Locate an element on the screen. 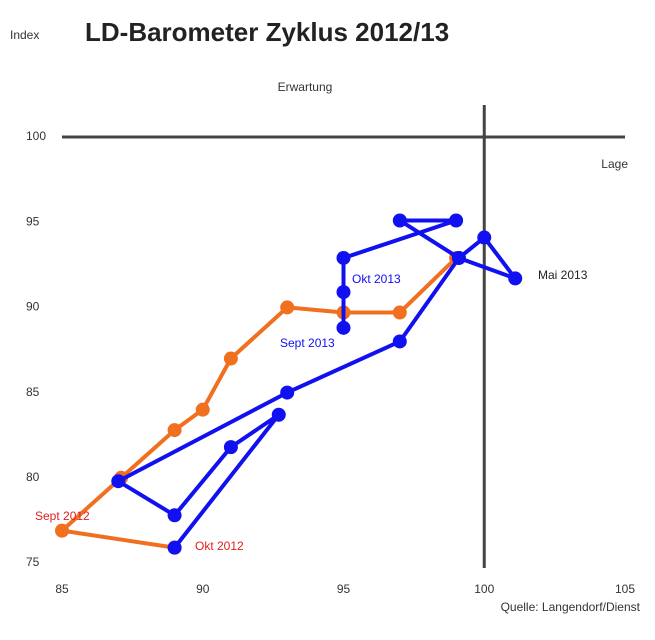 The image size is (655, 640). y-tick-label: 95 is located at coordinates (33, 221).